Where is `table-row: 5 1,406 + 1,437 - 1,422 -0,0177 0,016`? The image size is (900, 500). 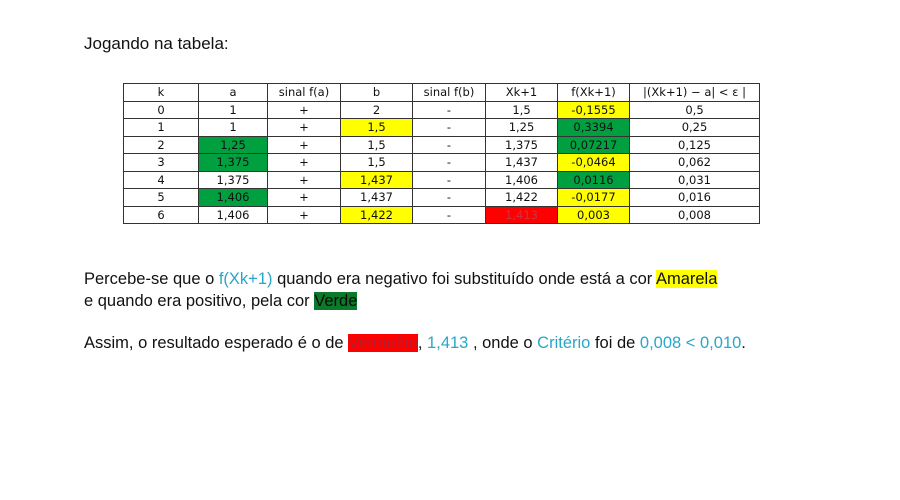
table-row: 5 1,406 + 1,437 - 1,422 -0,0177 0,016 is located at coordinates (441, 197).